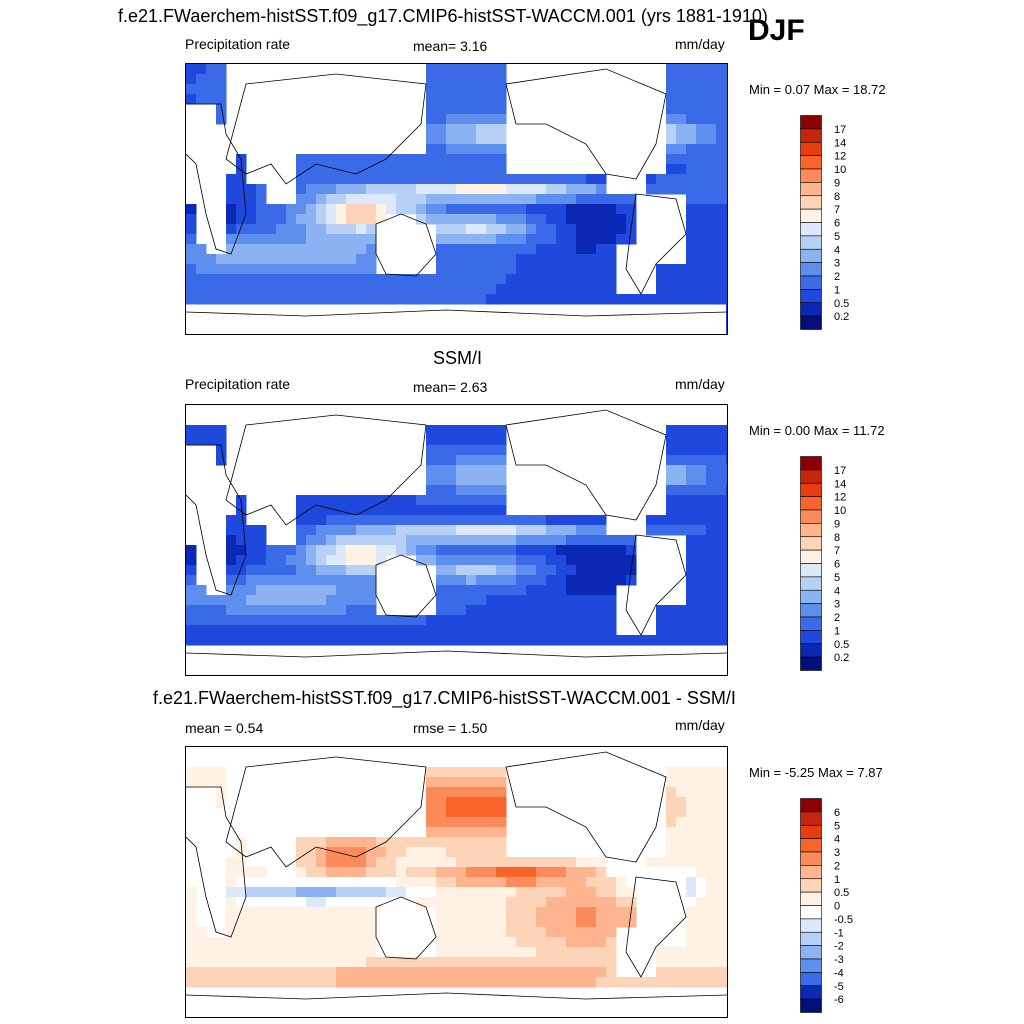  Describe the element at coordinates (450, 387) in the screenshot. I see `panel-mean-label: mean= 2.63` at that location.